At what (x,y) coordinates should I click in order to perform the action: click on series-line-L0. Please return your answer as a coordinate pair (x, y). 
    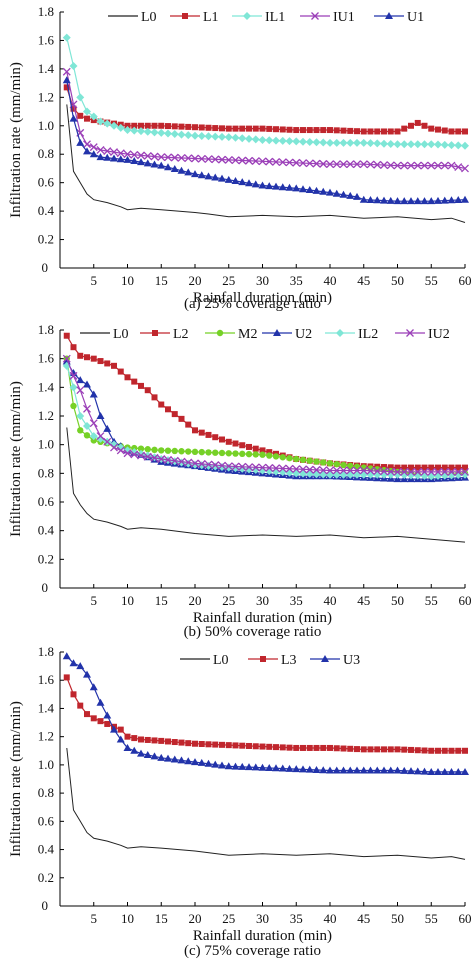
    Looking at the image, I should click on (266, 803).